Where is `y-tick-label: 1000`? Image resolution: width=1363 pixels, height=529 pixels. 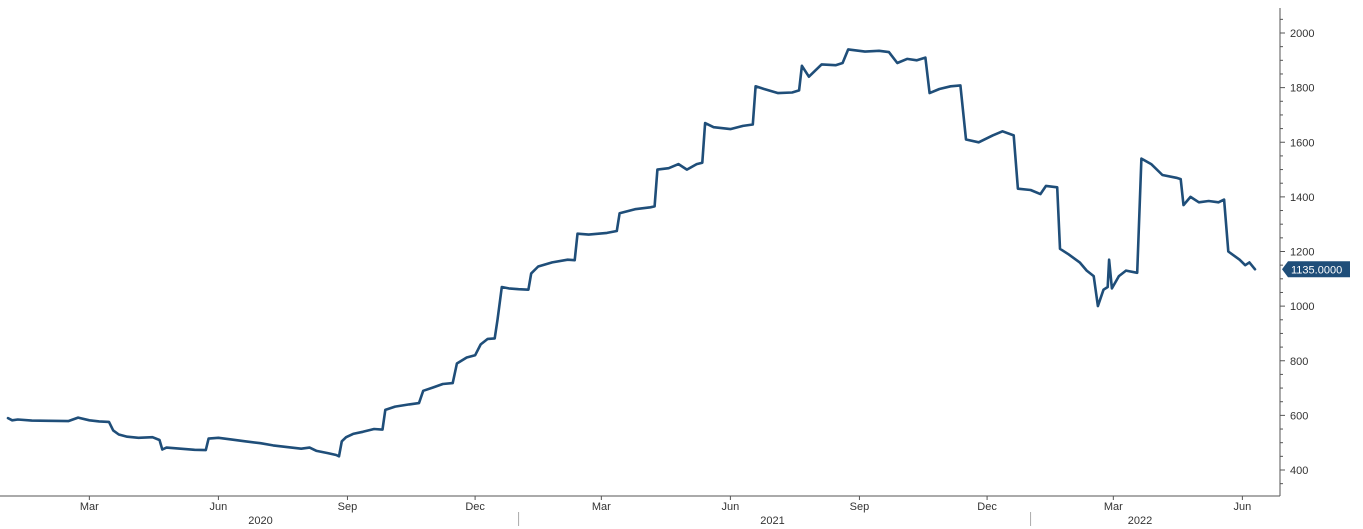 y-tick-label: 1000 is located at coordinates (1302, 307).